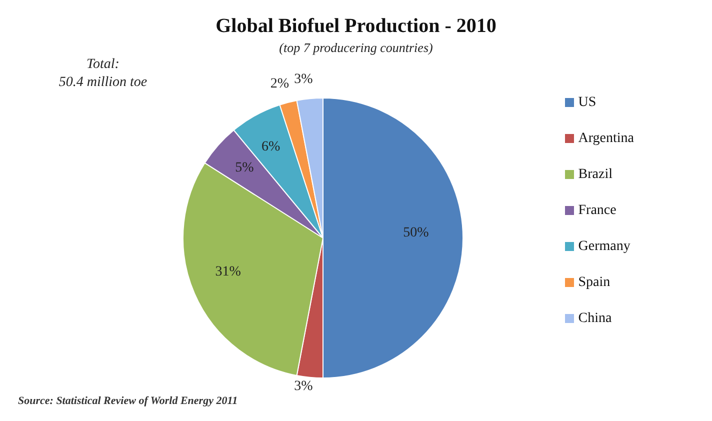 Image resolution: width=712 pixels, height=421 pixels. What do you see at coordinates (128, 401) in the screenshot?
I see `source-note: Source: Statistical Review of World Energy 2011` at bounding box center [128, 401].